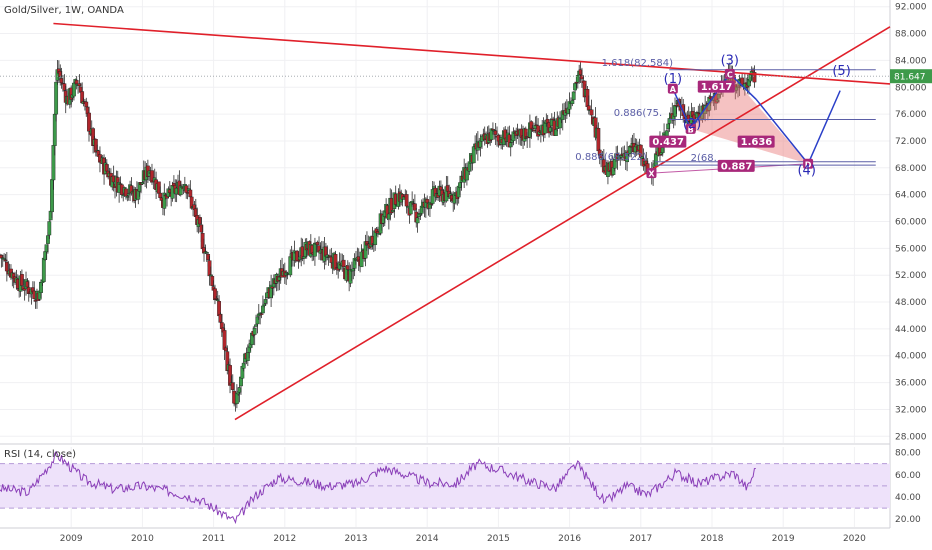 The image size is (932, 550). I want to click on last-price-badge, so click(911, 76).